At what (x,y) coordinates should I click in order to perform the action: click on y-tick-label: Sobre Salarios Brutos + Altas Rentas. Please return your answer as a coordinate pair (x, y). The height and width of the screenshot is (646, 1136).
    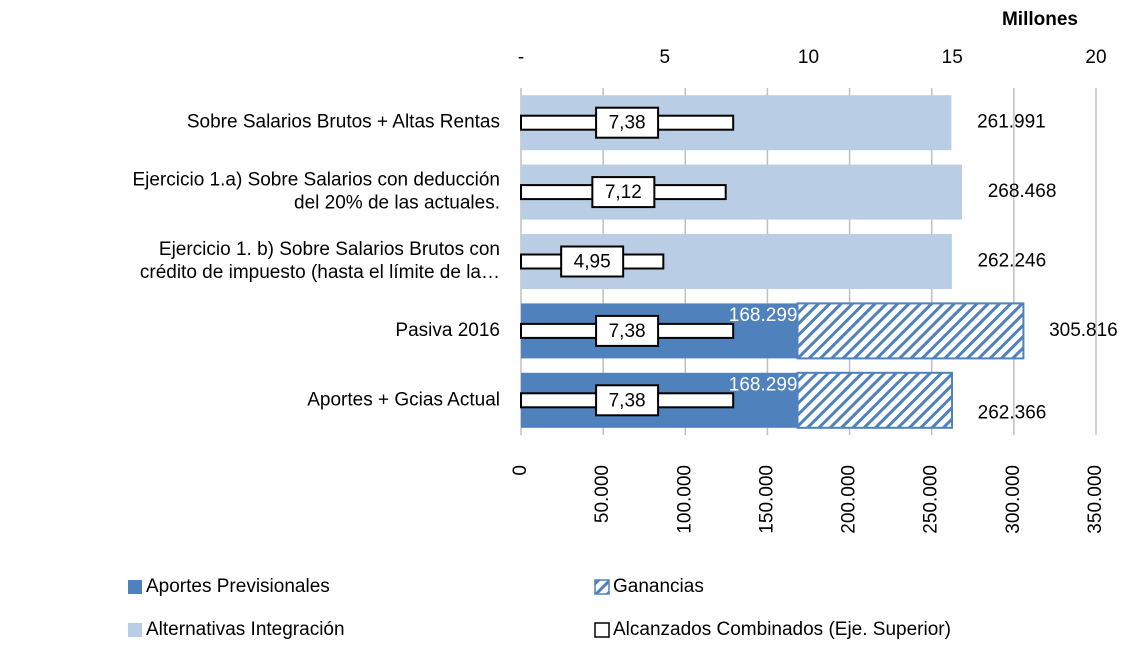
    Looking at the image, I should click on (343, 122).